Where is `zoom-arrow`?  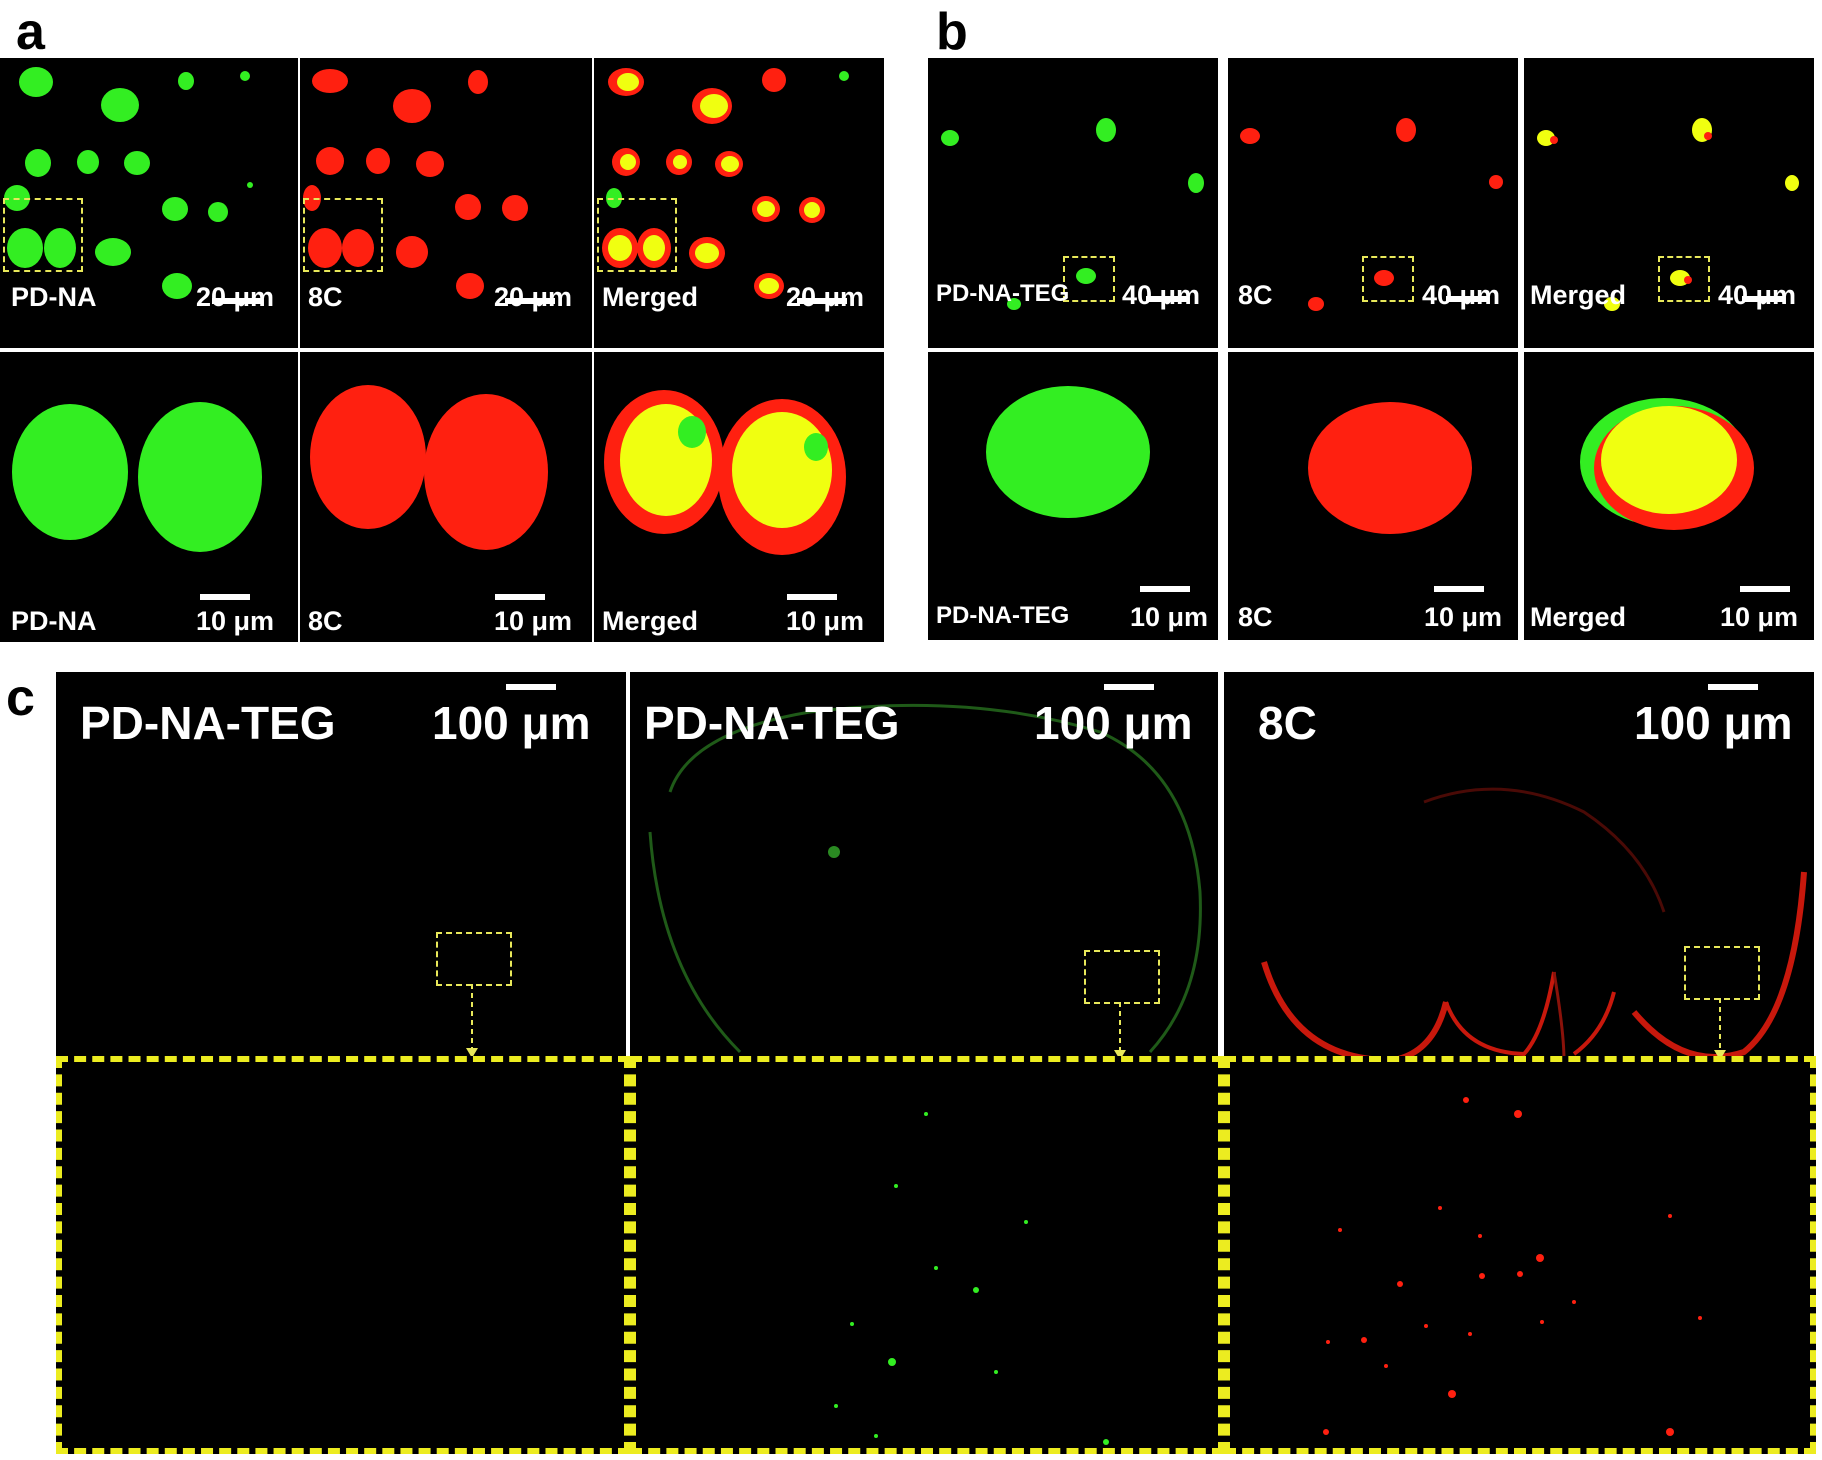 zoom-arrow is located at coordinates (472, 1021).